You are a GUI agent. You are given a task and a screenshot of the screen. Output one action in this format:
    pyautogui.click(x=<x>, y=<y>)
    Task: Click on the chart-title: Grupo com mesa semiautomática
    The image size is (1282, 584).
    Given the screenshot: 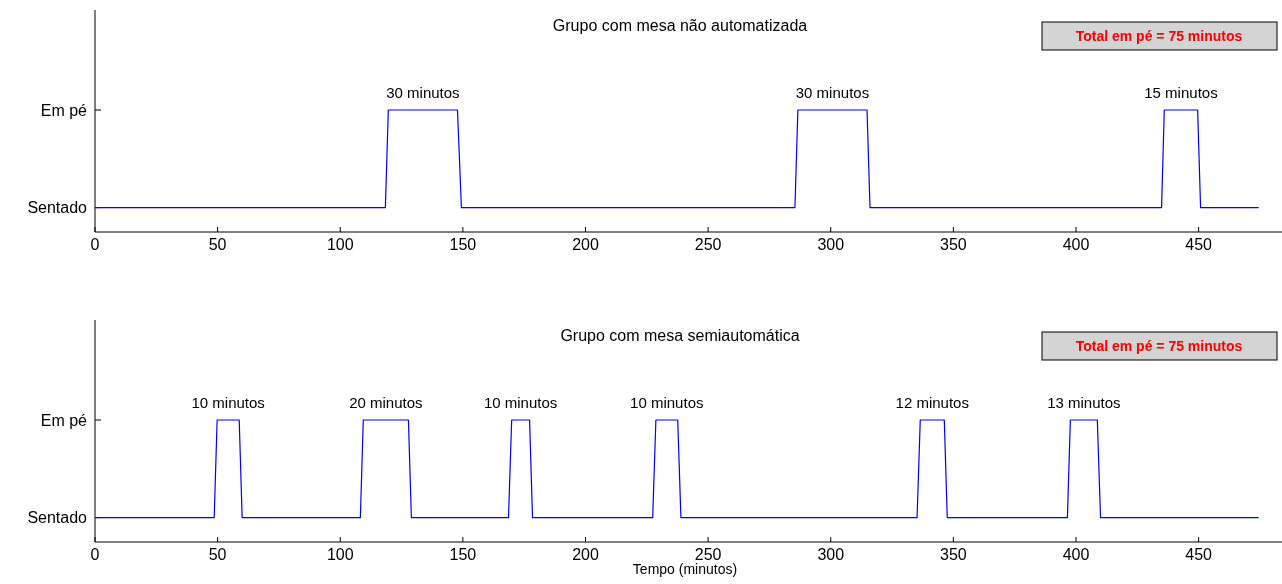 What is the action you would take?
    pyautogui.click(x=680, y=335)
    